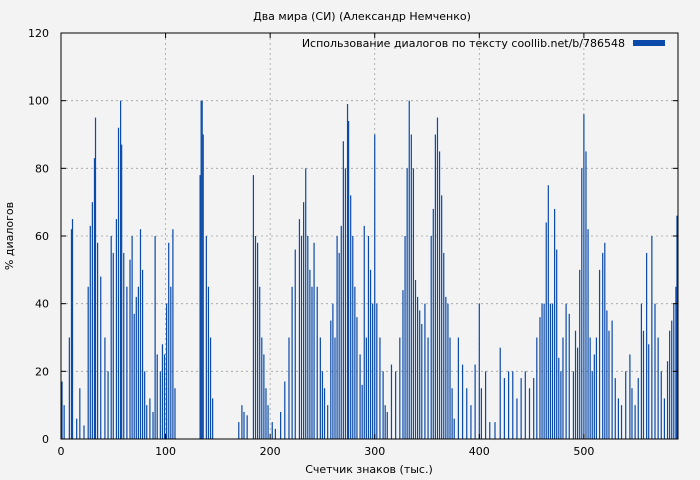 This screenshot has width=700, height=480. I want to click on y-axis-label: % диалогов, so click(9, 236).